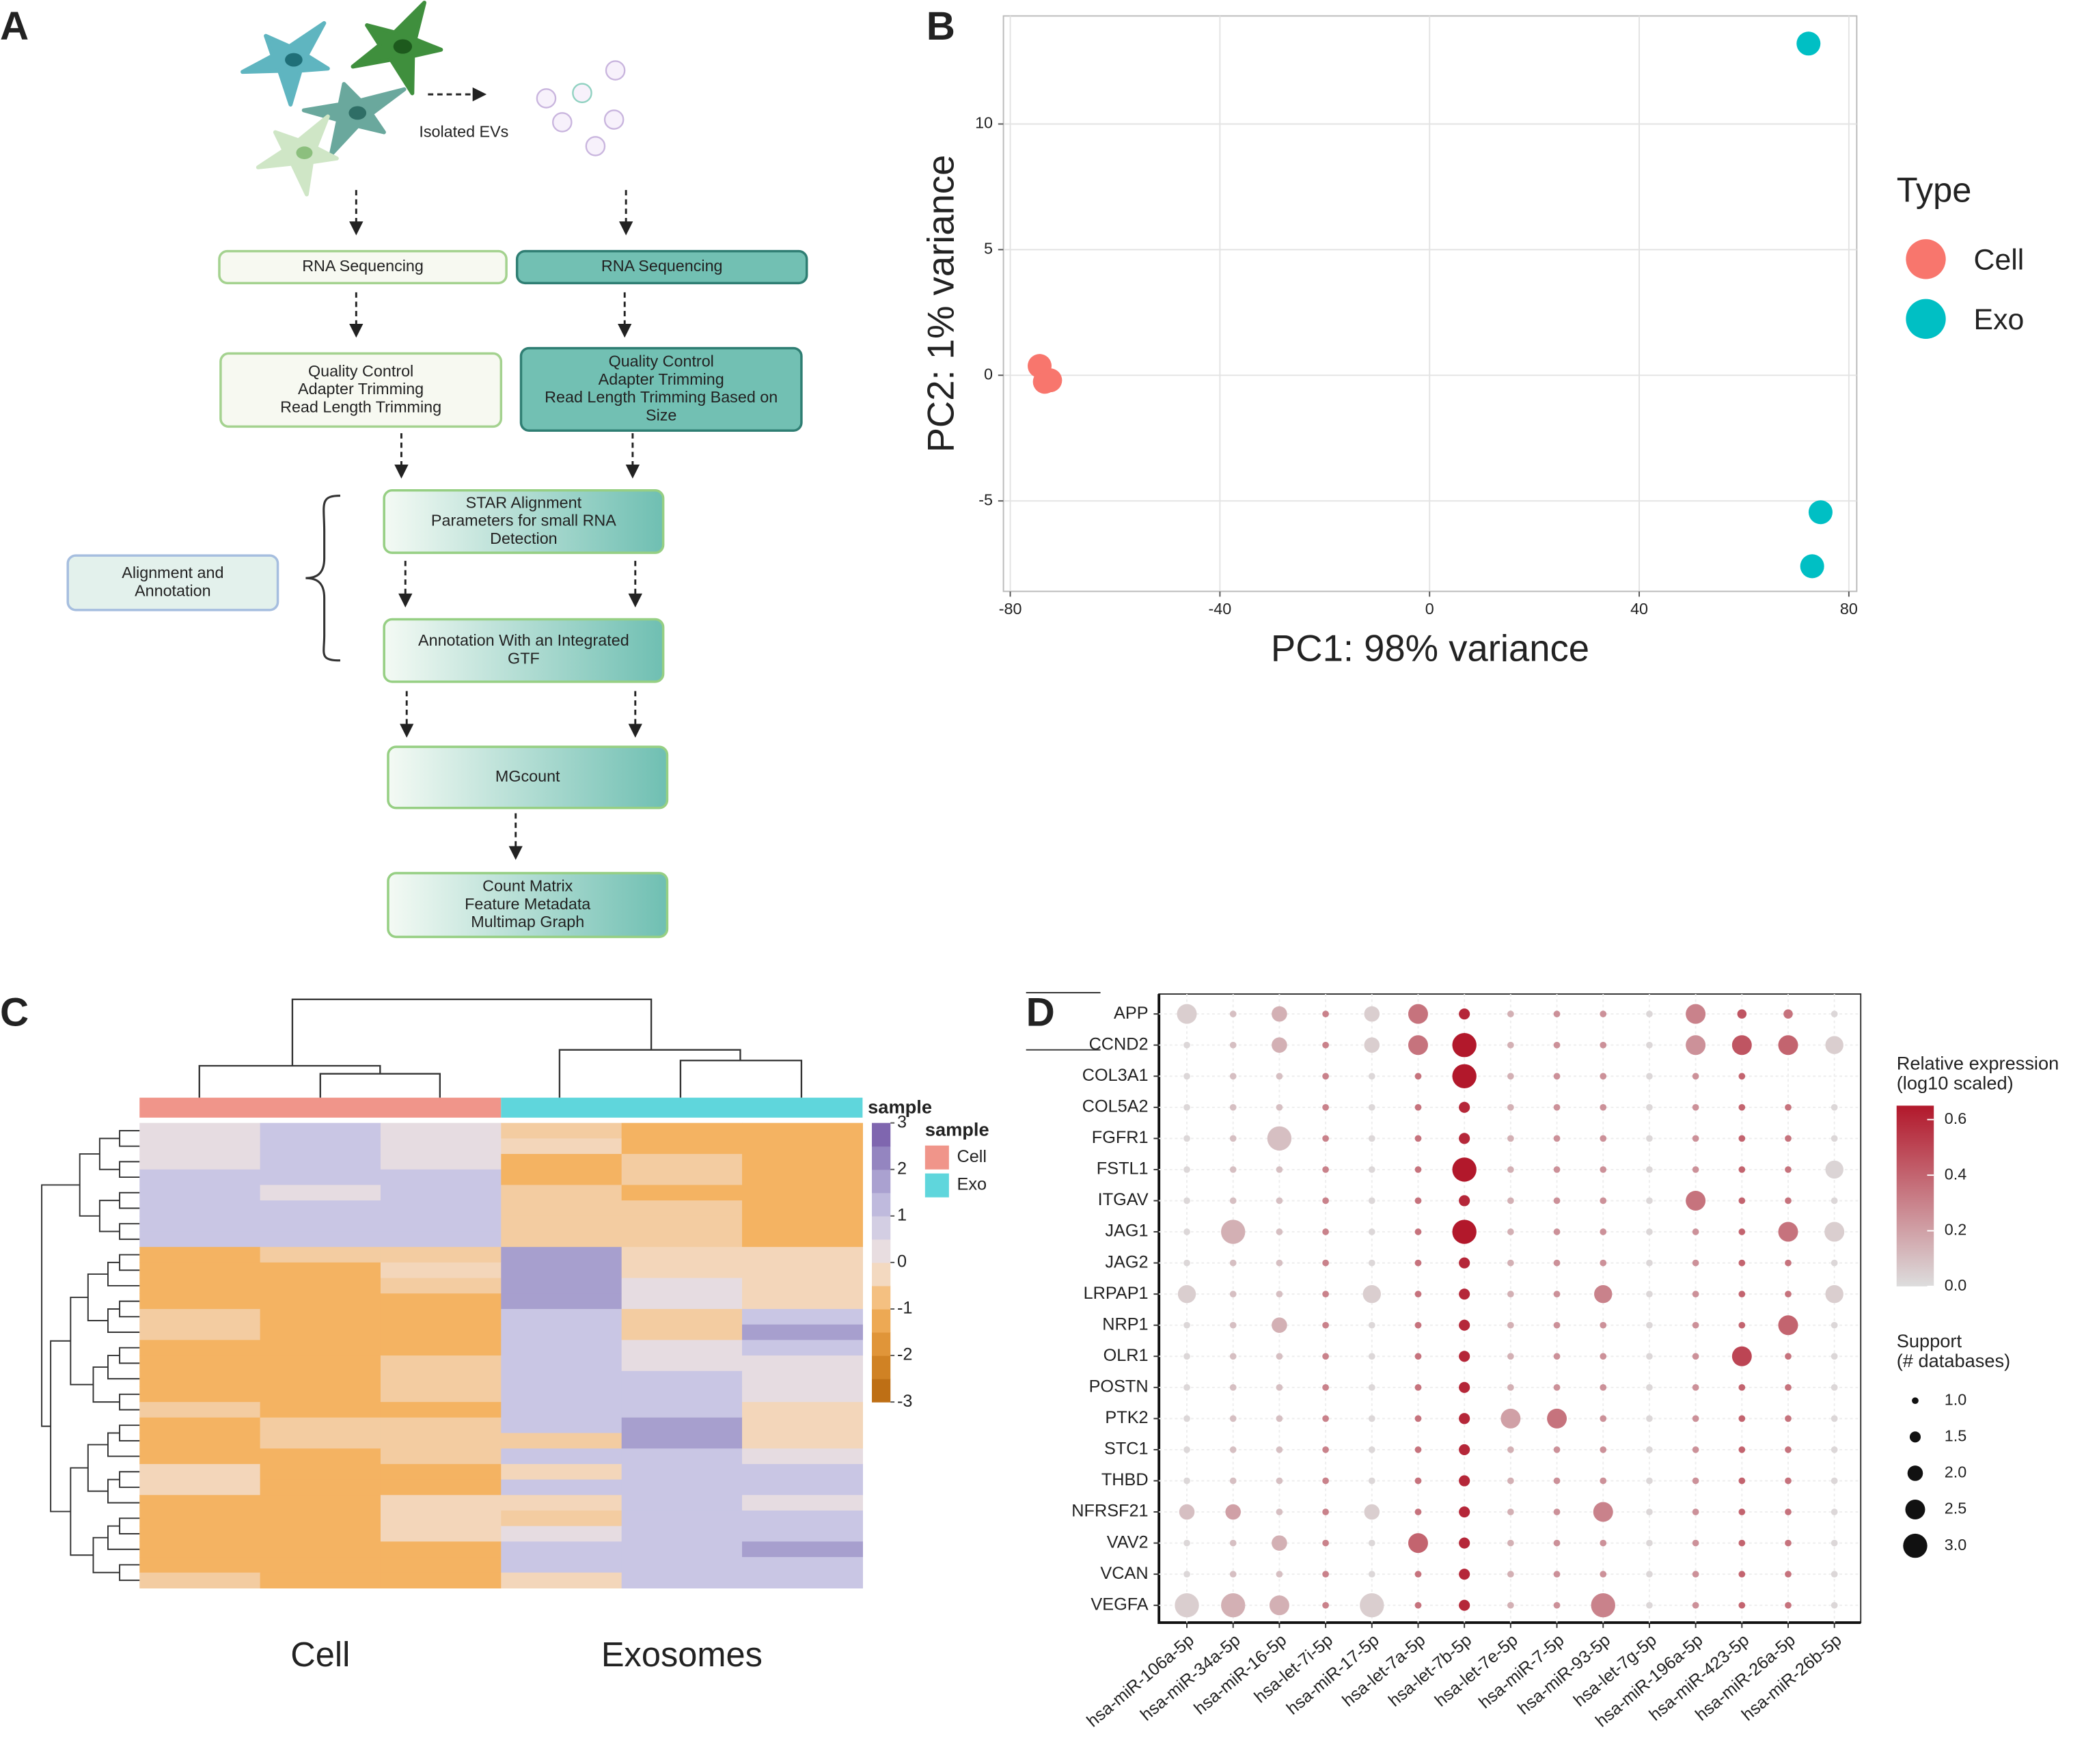 The image size is (2084, 1764). I want to click on size-legend-dot, so click(1915, 1437).